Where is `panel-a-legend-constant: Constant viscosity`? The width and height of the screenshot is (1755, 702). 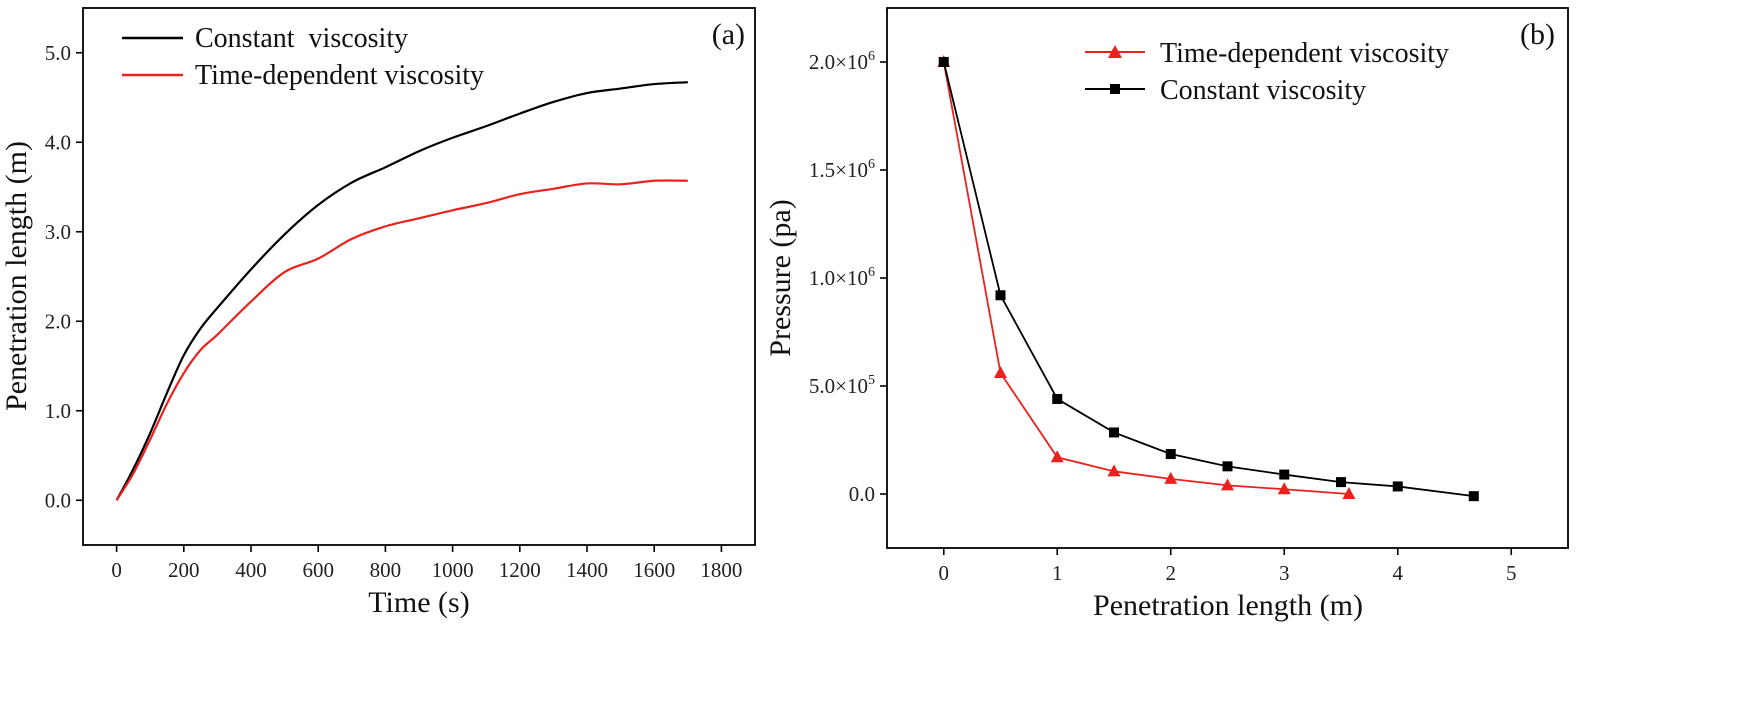
panel-a-legend-constant: Constant viscosity is located at coordinates (301, 38).